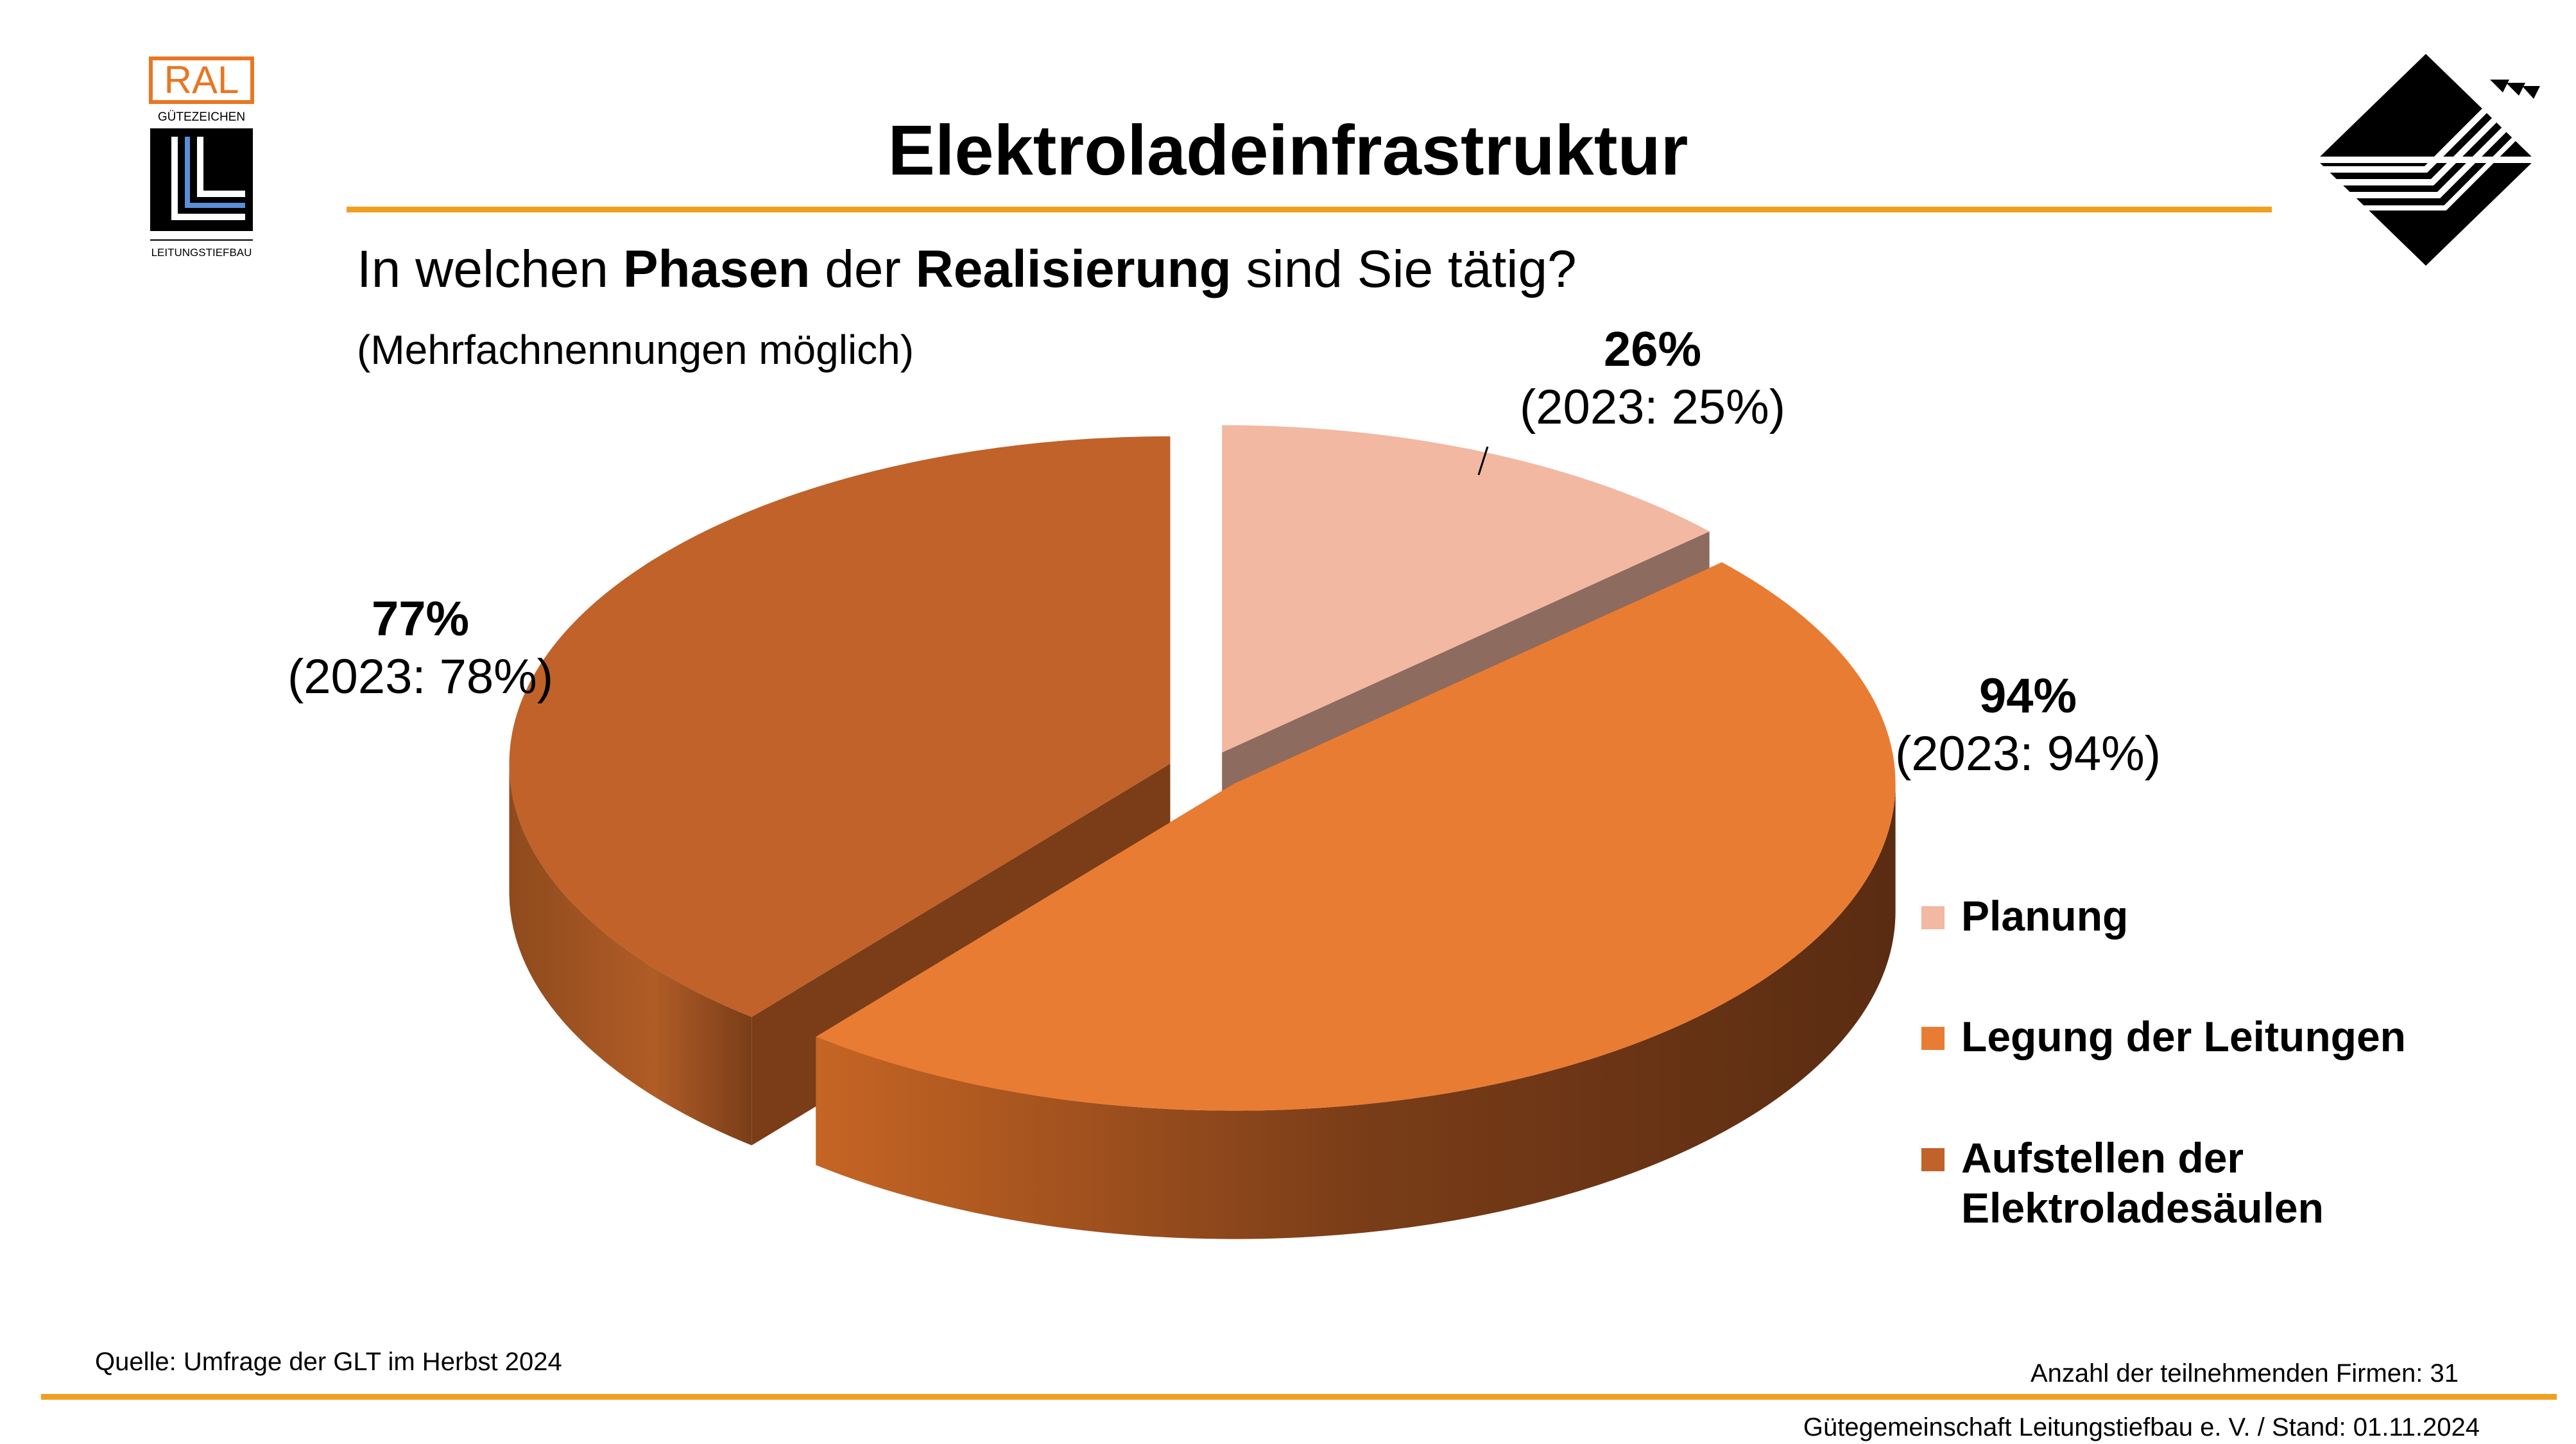 The image size is (2576, 1444). Describe the element at coordinates (2425, 160) in the screenshot. I see `guetegemeinschaft-logo` at that location.